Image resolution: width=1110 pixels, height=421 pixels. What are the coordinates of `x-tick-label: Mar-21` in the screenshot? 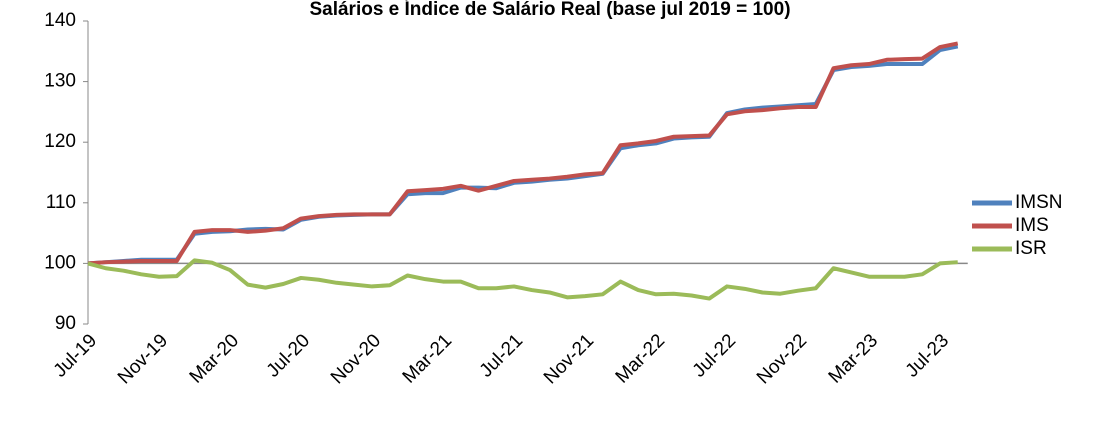 It's located at (427, 358).